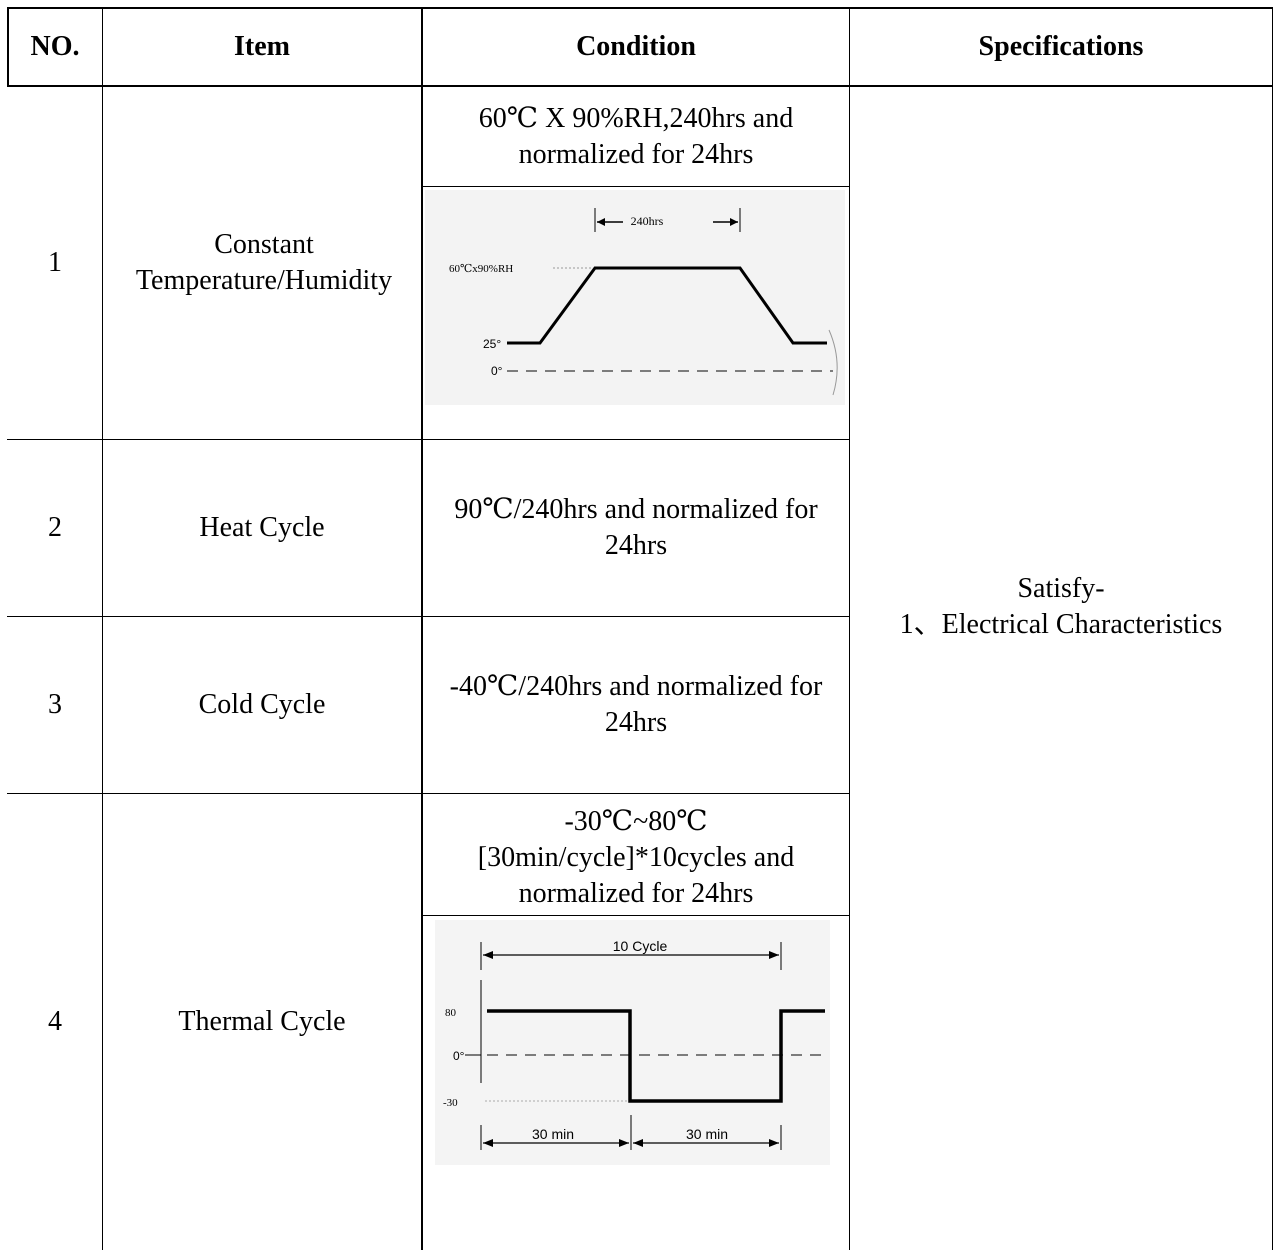 Image resolution: width=1278 pixels, height=1250 pixels. What do you see at coordinates (1061, 624) in the screenshot?
I see `specification-line-2: 1、Electrical Characteristics` at bounding box center [1061, 624].